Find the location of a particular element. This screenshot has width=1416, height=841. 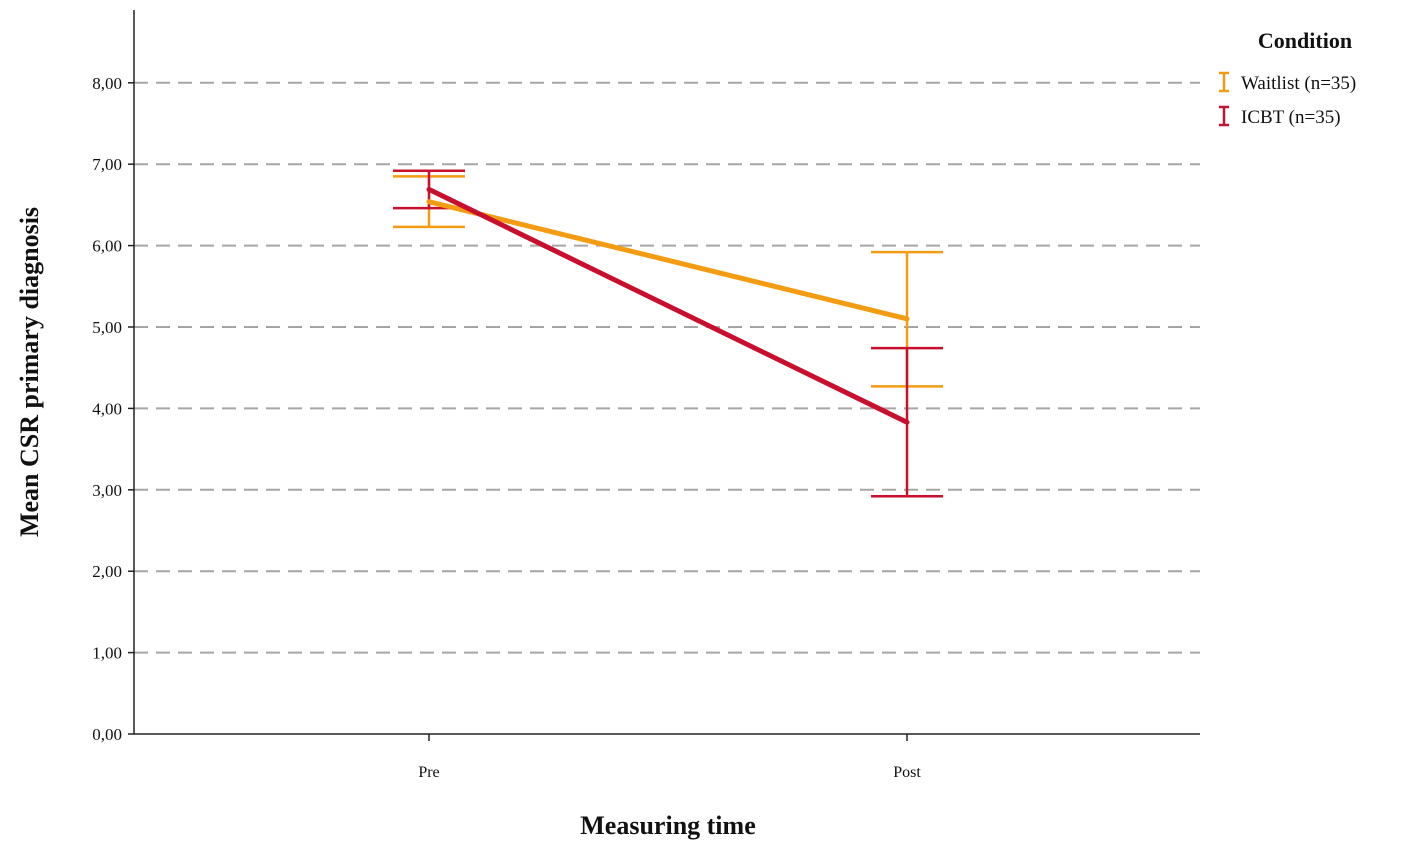

y-tick-label: 4,00 is located at coordinates (107, 408).